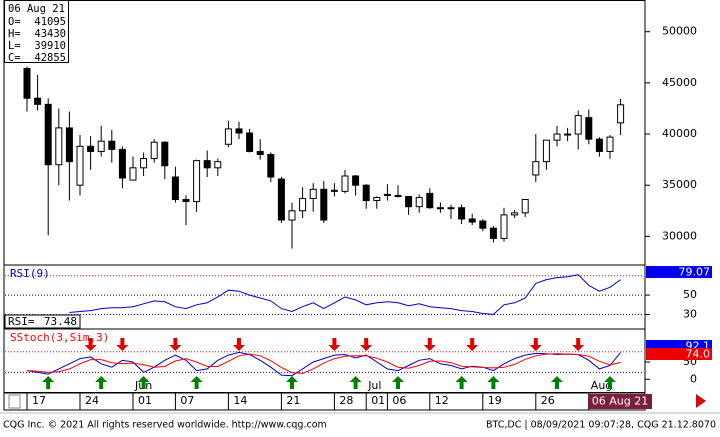  What do you see at coordinates (42, 321) in the screenshot?
I see `readout-box` at bounding box center [42, 321].